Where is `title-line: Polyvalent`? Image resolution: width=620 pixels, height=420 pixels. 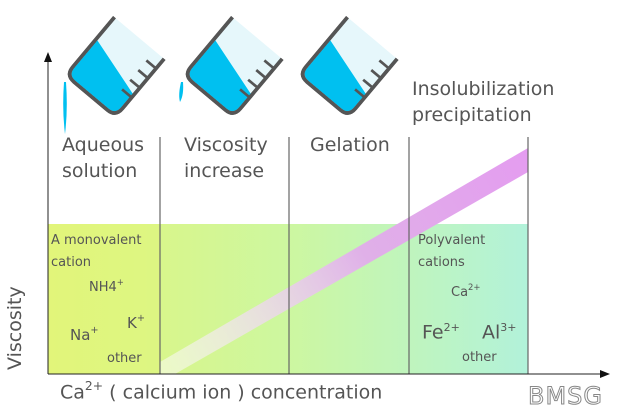
title-line: Polyvalent is located at coordinates (452, 240).